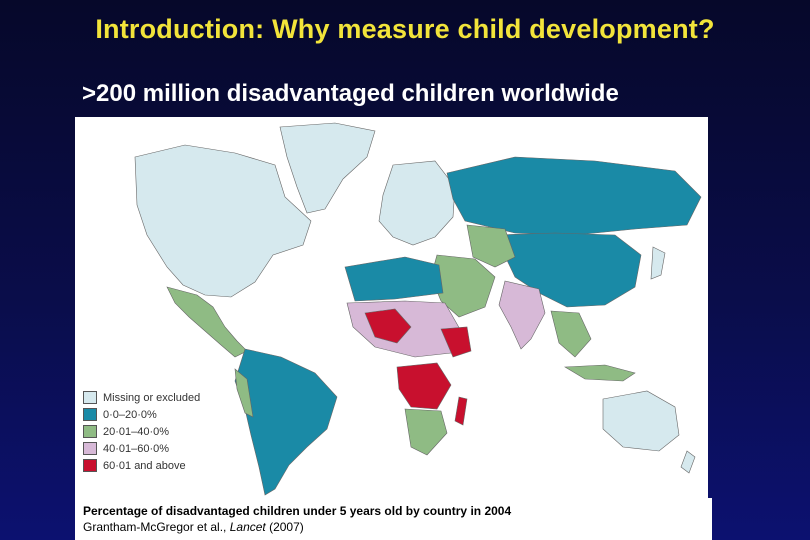 This screenshot has width=810, height=540. What do you see at coordinates (568, 270) in the screenshot?
I see `china-shape` at bounding box center [568, 270].